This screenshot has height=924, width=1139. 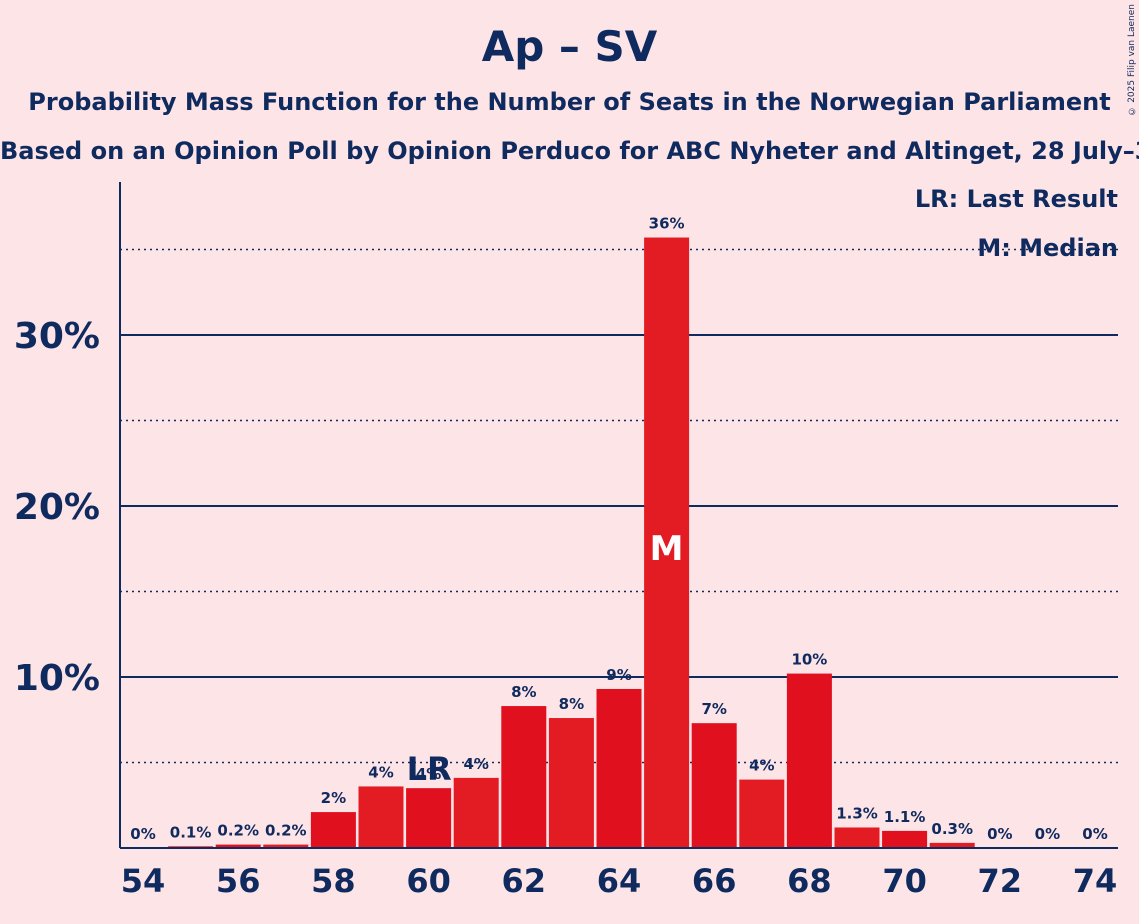 What do you see at coordinates (667, 224) in the screenshot?
I see `bar-value-label: 36%` at bounding box center [667, 224].